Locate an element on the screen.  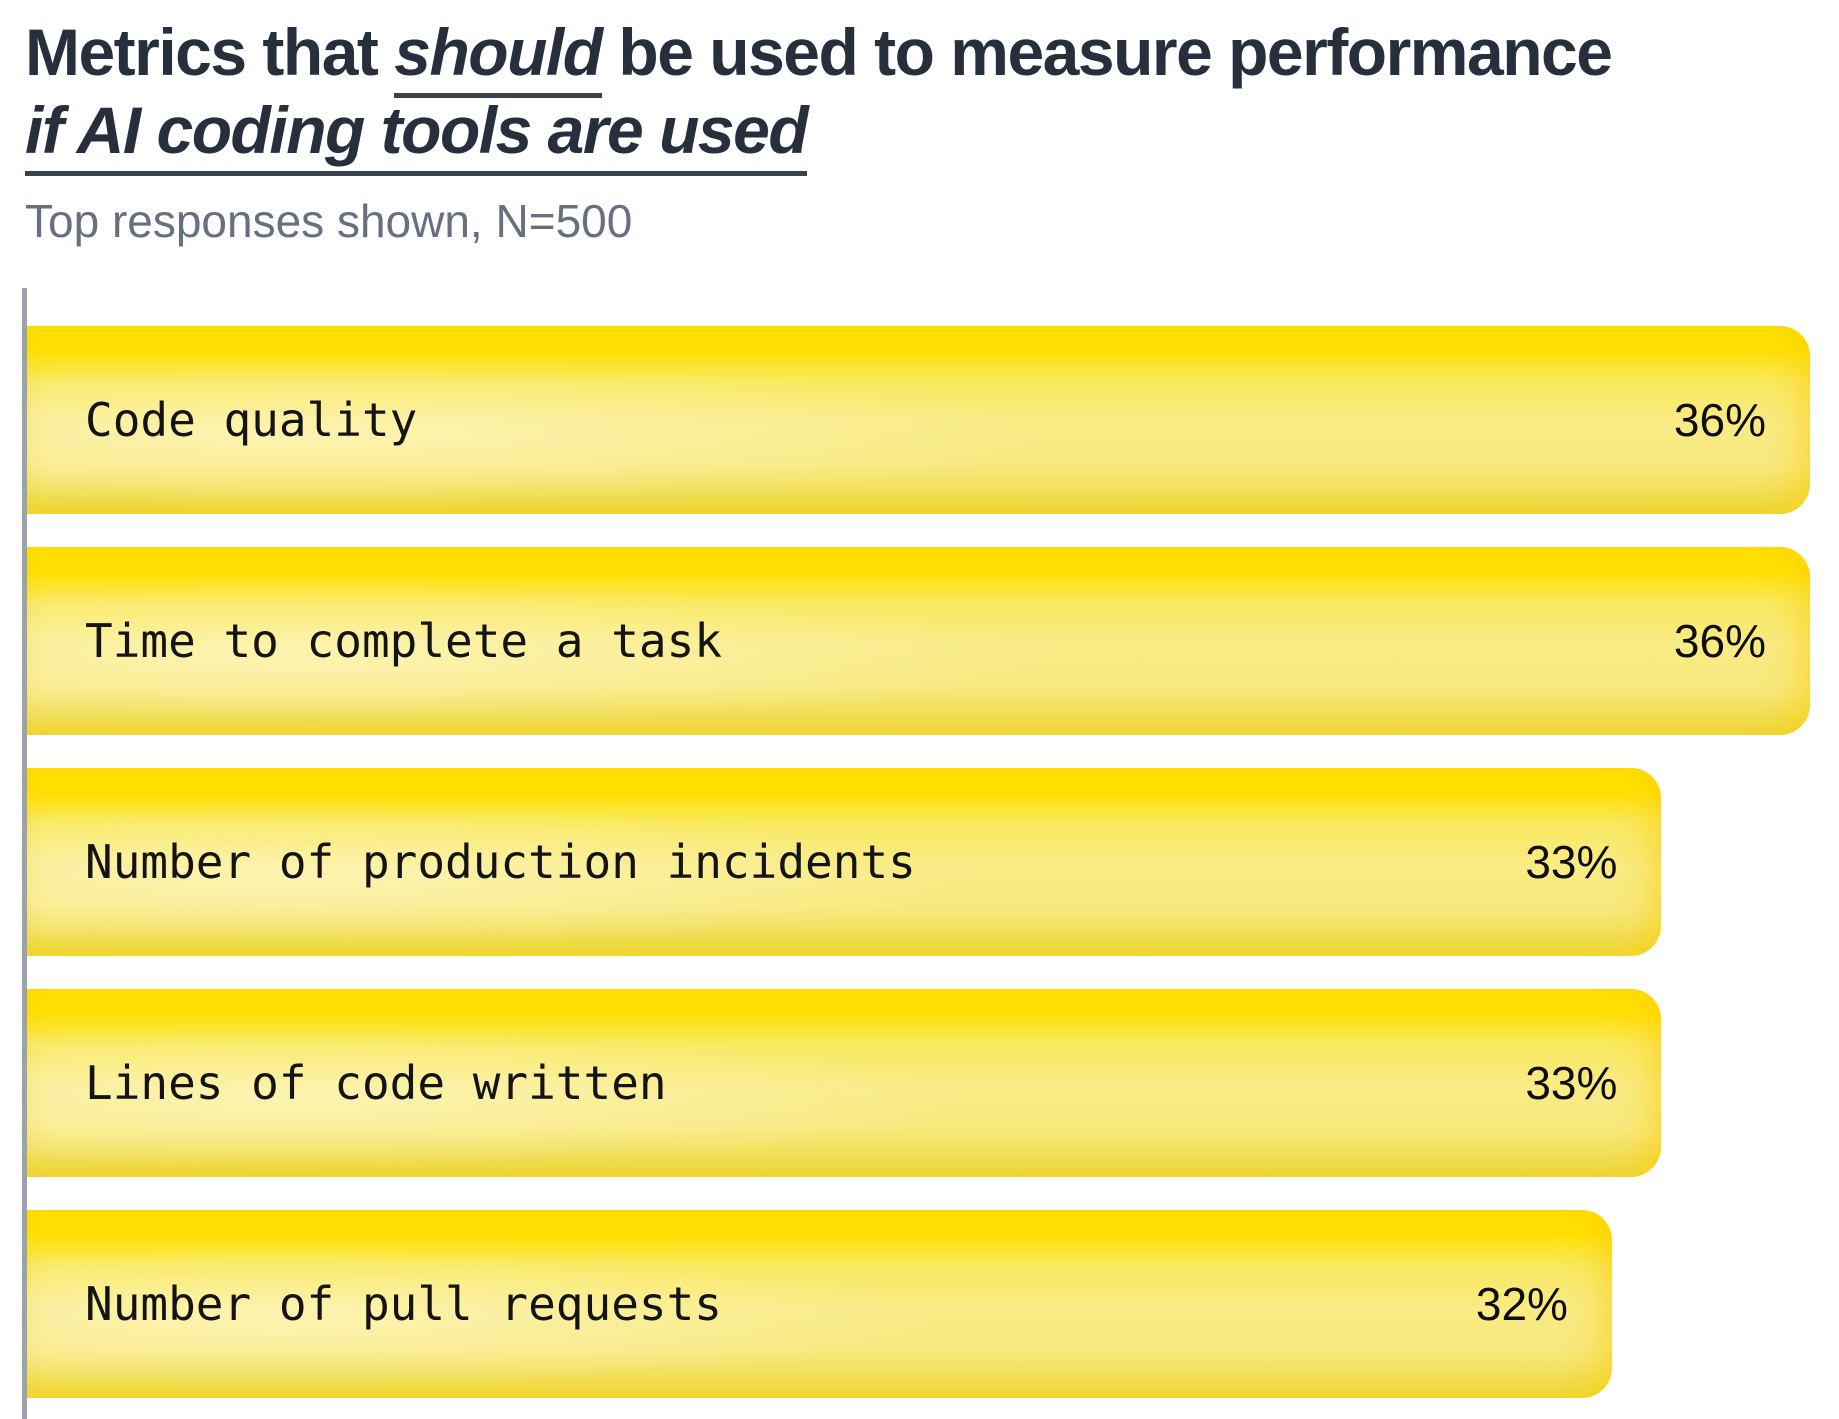
bar: Code quality 36% is located at coordinates (918, 419).